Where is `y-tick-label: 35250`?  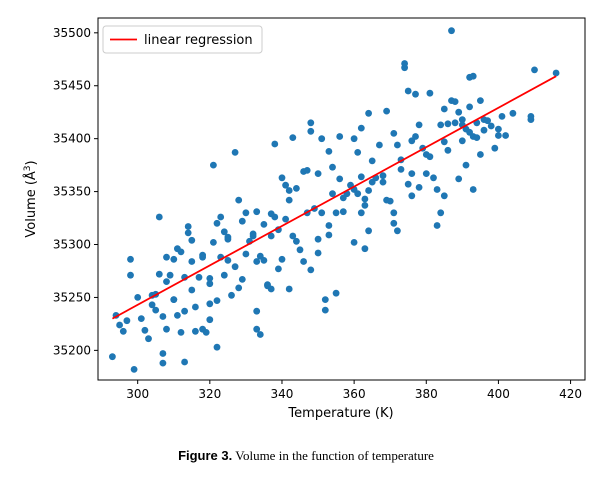
y-tick-label: 35250 is located at coordinates (72, 297).